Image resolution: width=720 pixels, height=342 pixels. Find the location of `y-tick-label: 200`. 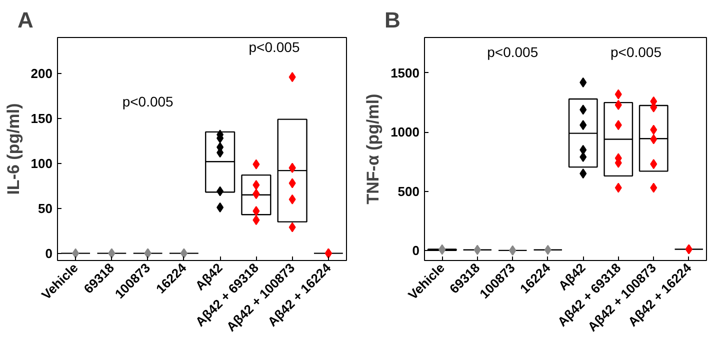

y-tick-label: 200 is located at coordinates (41, 73).